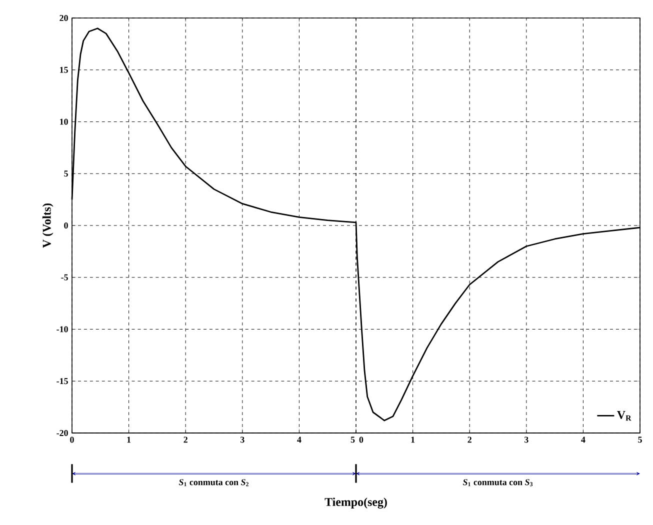 The height and width of the screenshot is (525, 653). I want to click on x-tick-label: 3, so click(242, 439).